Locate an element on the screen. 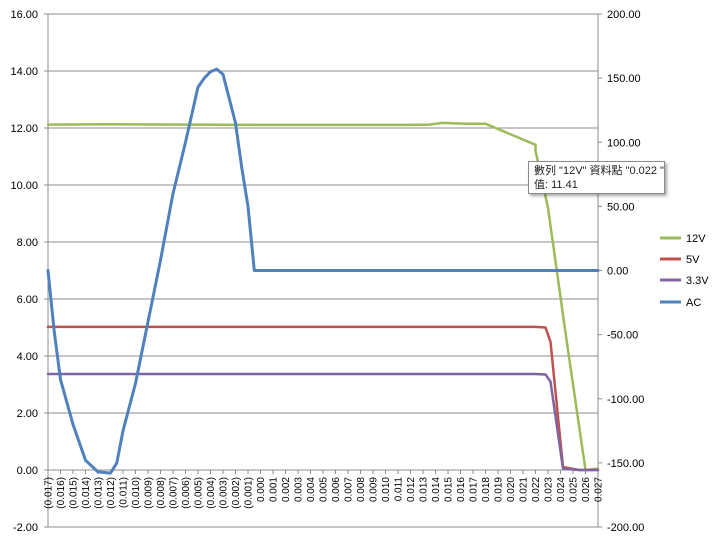  x-tick-label: (0.006) is located at coordinates (186, 493).